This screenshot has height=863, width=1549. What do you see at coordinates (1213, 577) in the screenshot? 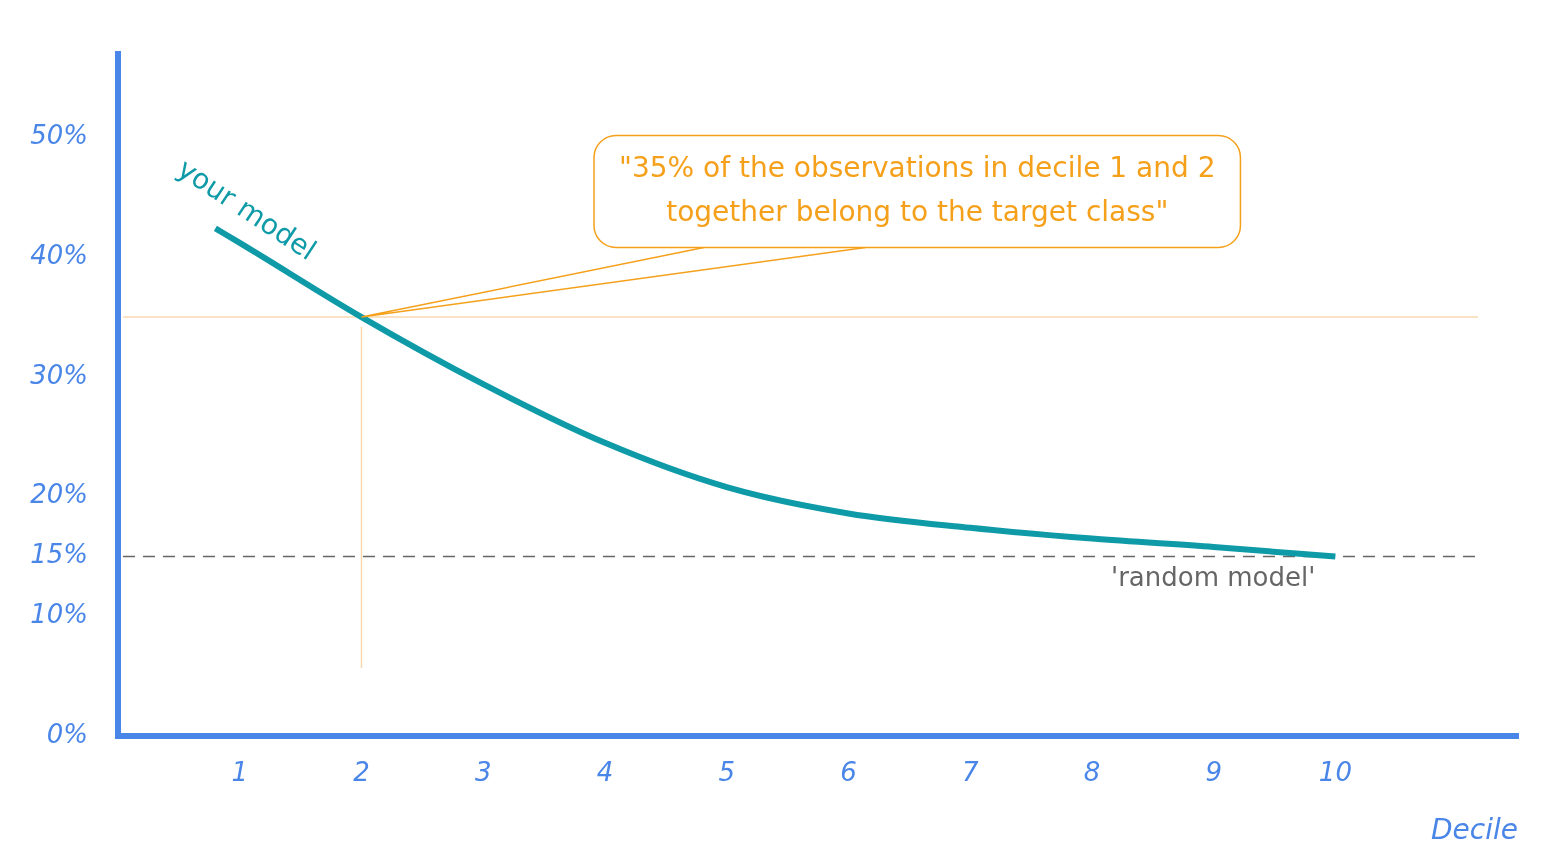
I see `ref-line-label: 'random model'` at bounding box center [1213, 577].